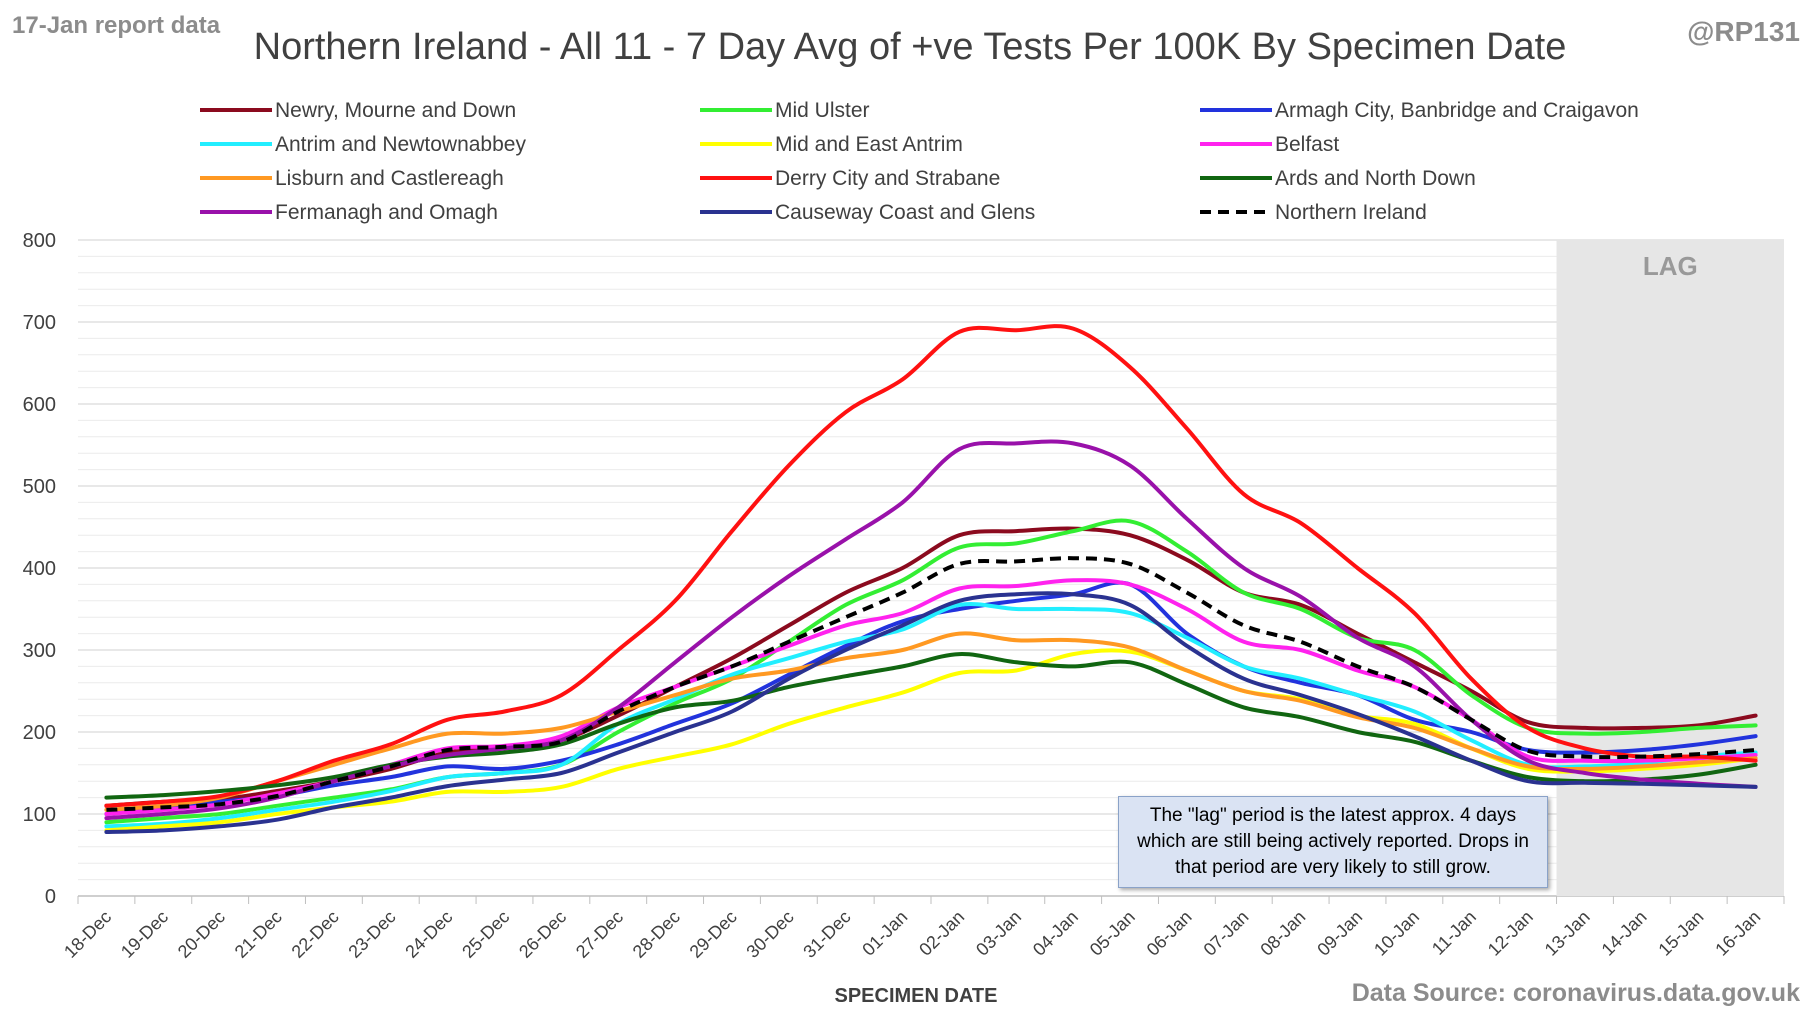  I want to click on y-tick-label: 500, so click(39, 487).